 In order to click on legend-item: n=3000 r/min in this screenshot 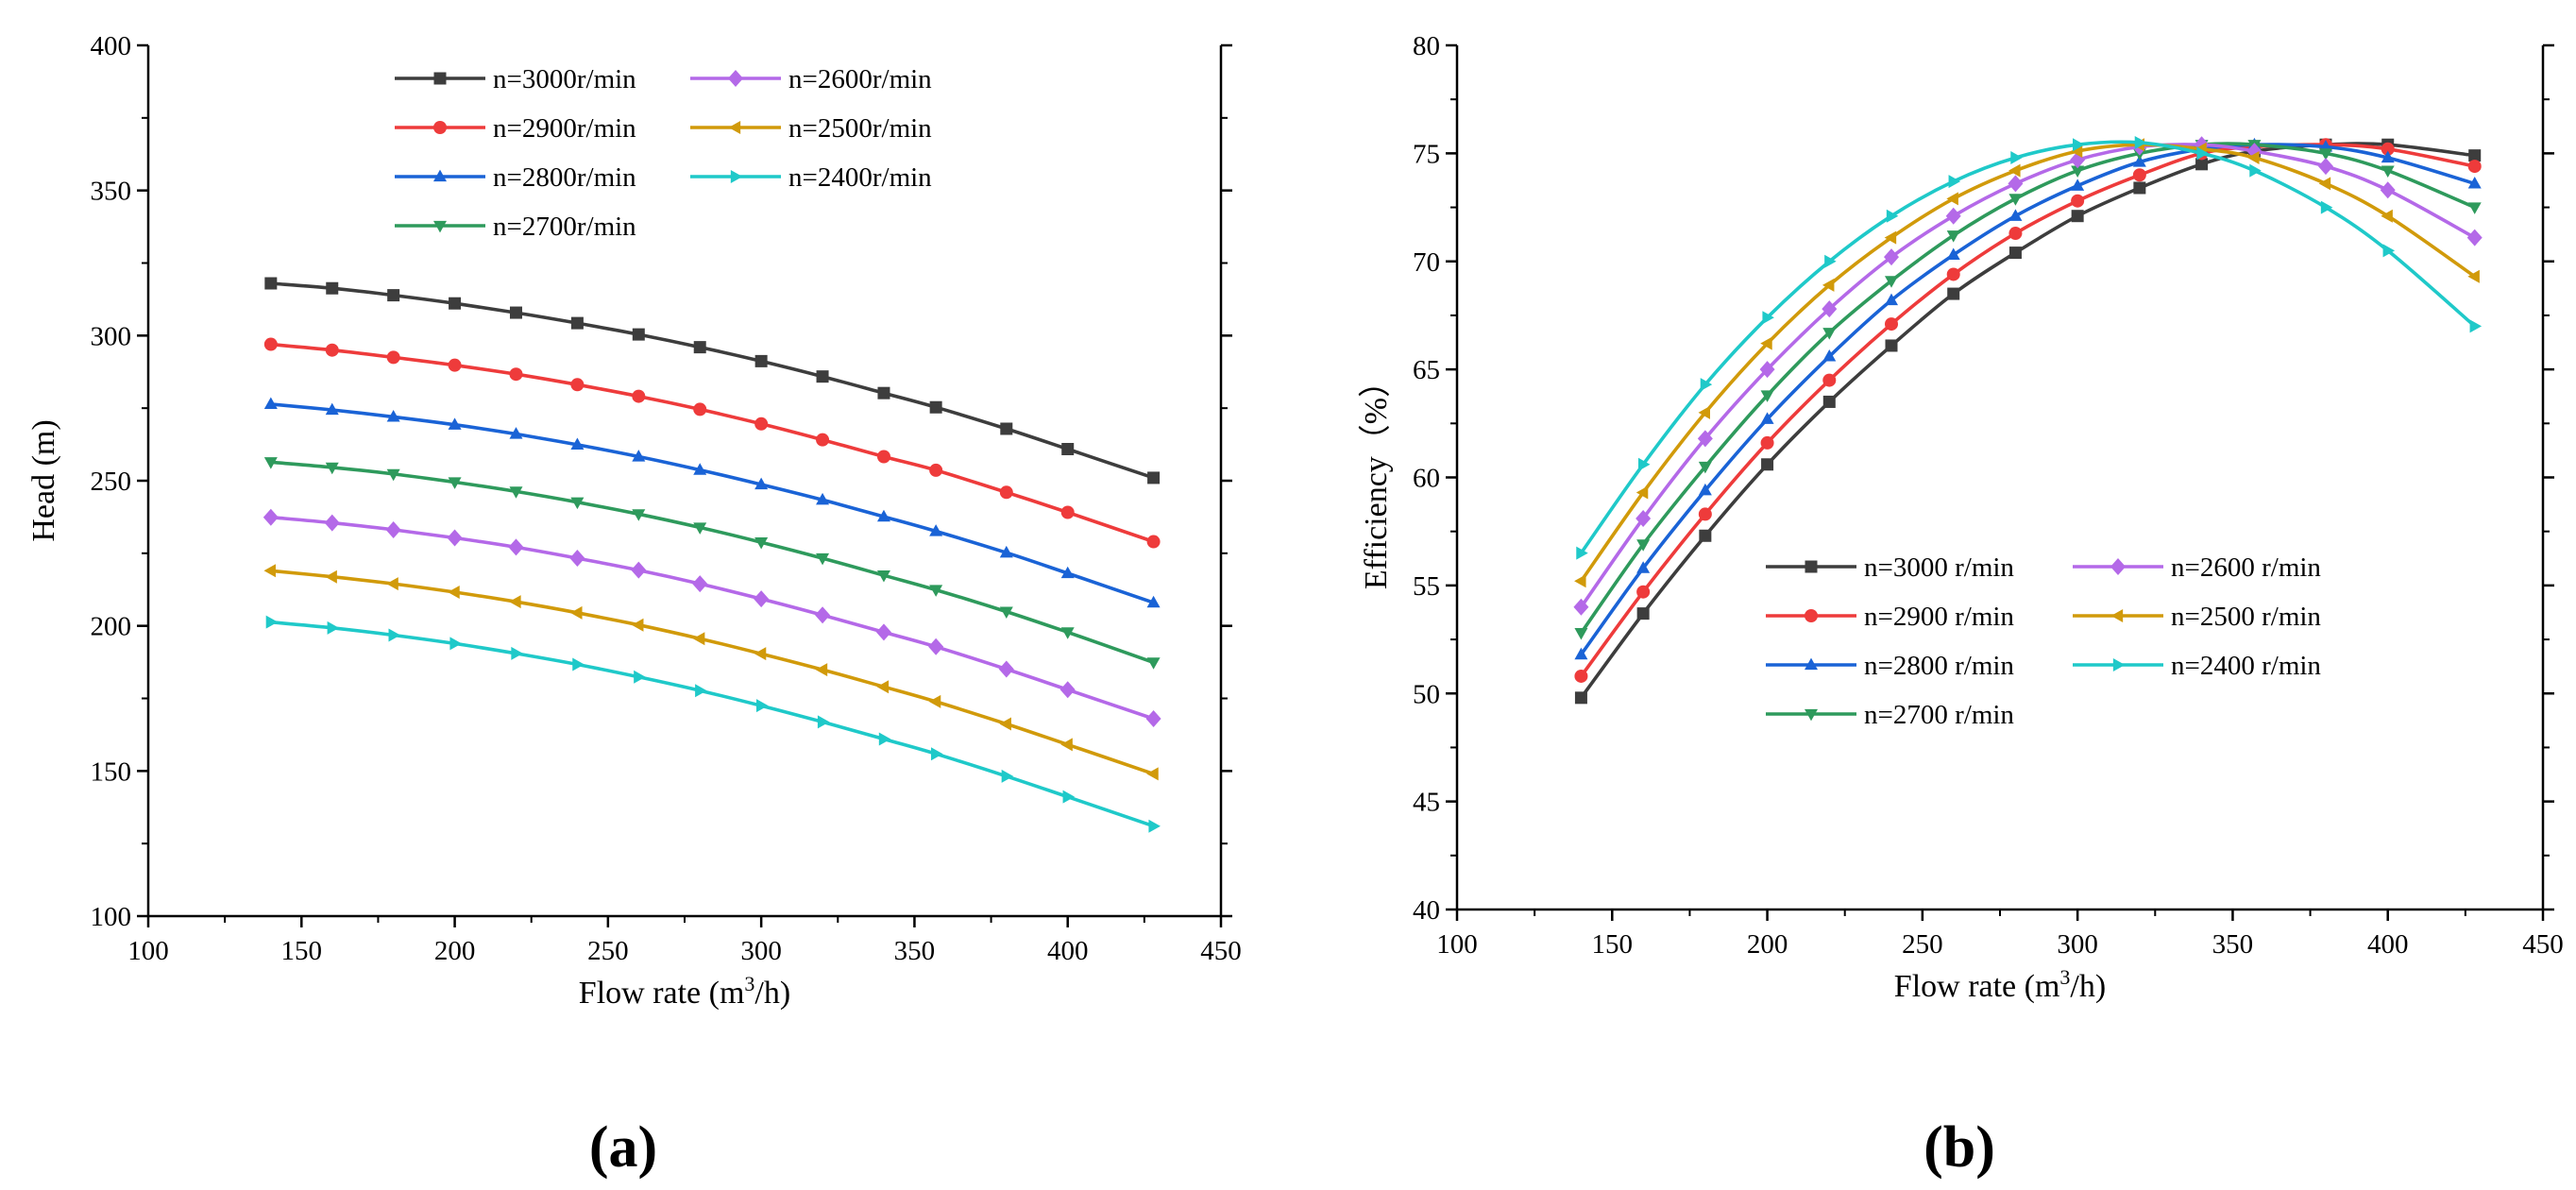, I will do `click(1890, 567)`.